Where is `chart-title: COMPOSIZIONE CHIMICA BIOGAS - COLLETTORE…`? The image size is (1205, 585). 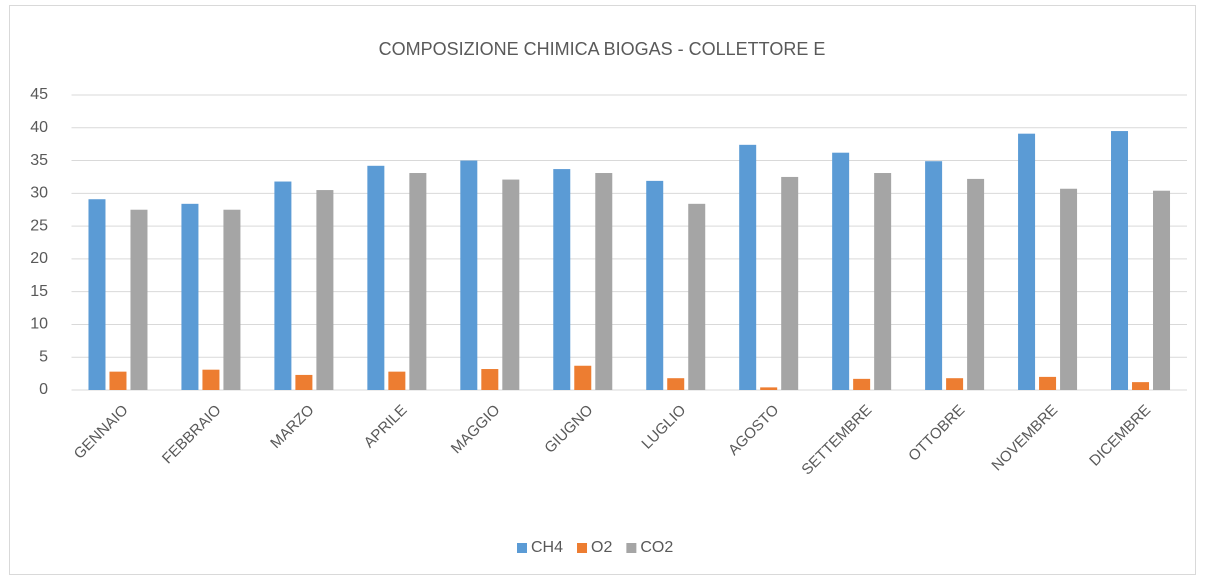
chart-title: COMPOSIZIONE CHIMICA BIOGAS - COLLETTORE… is located at coordinates (602, 49).